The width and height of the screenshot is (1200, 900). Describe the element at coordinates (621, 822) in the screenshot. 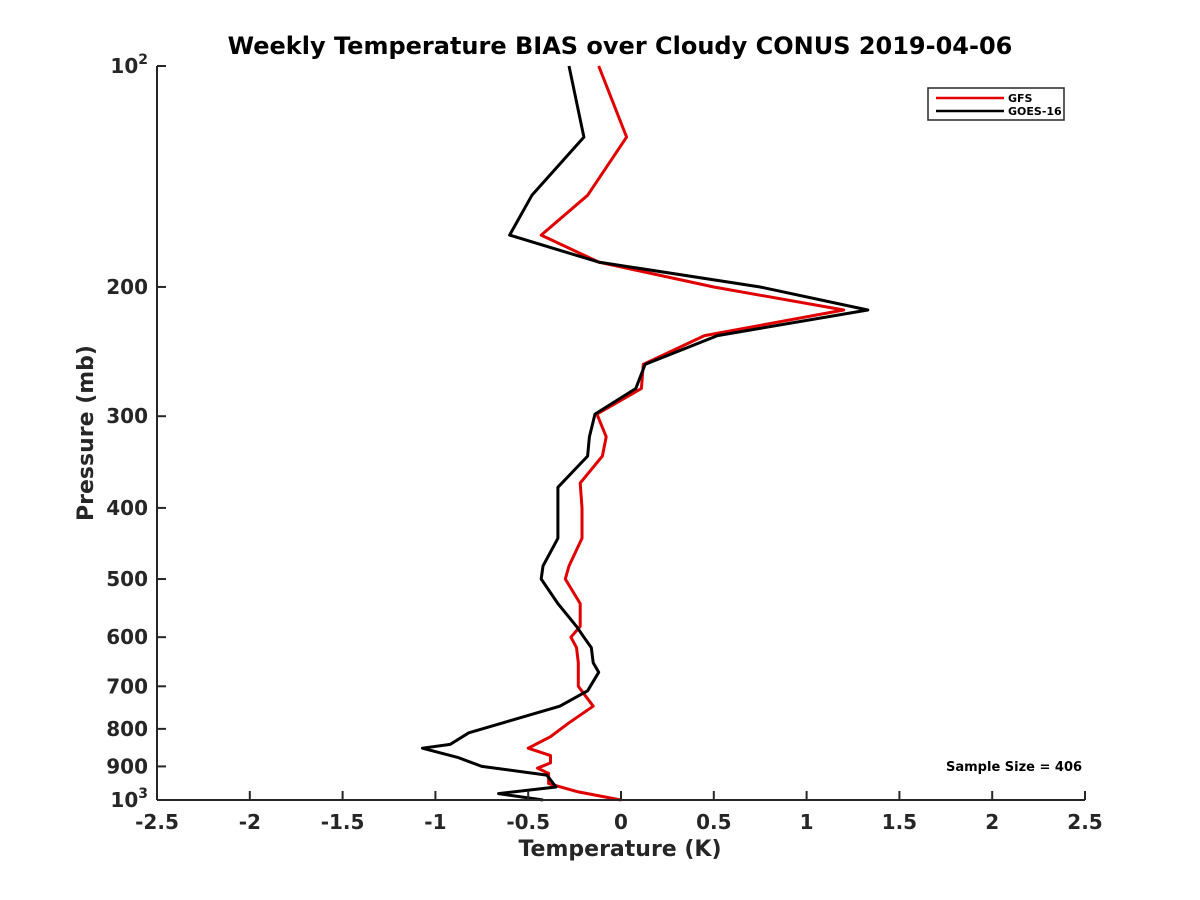

I see `x-tick-label: 0` at that location.